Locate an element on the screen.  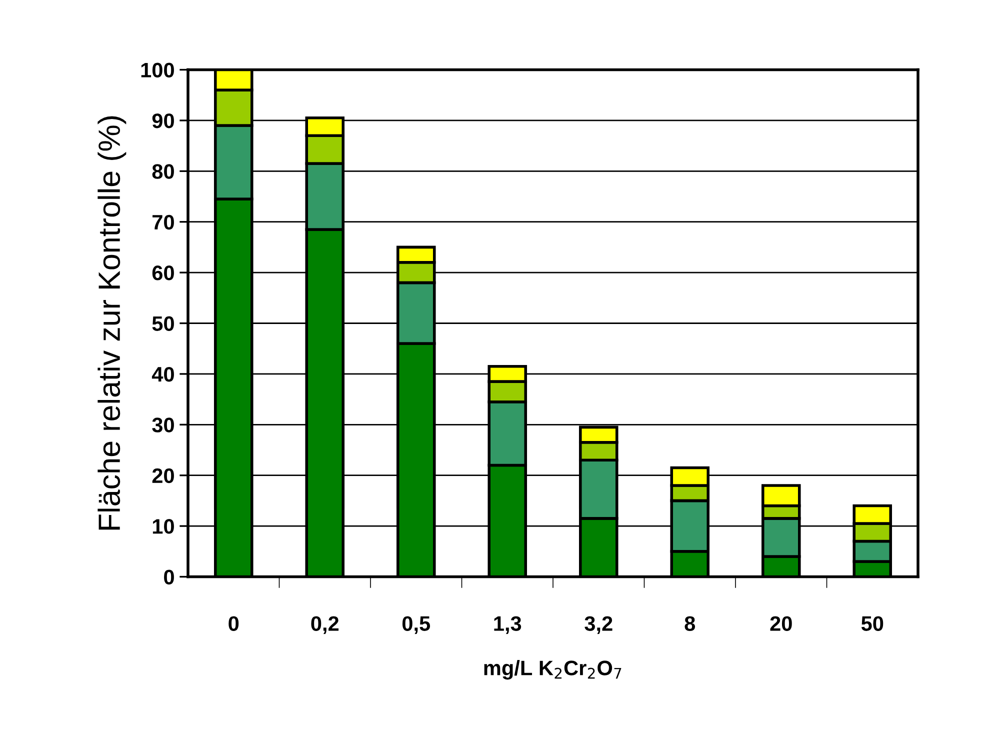
y-tick-label: 20 is located at coordinates (163, 476).